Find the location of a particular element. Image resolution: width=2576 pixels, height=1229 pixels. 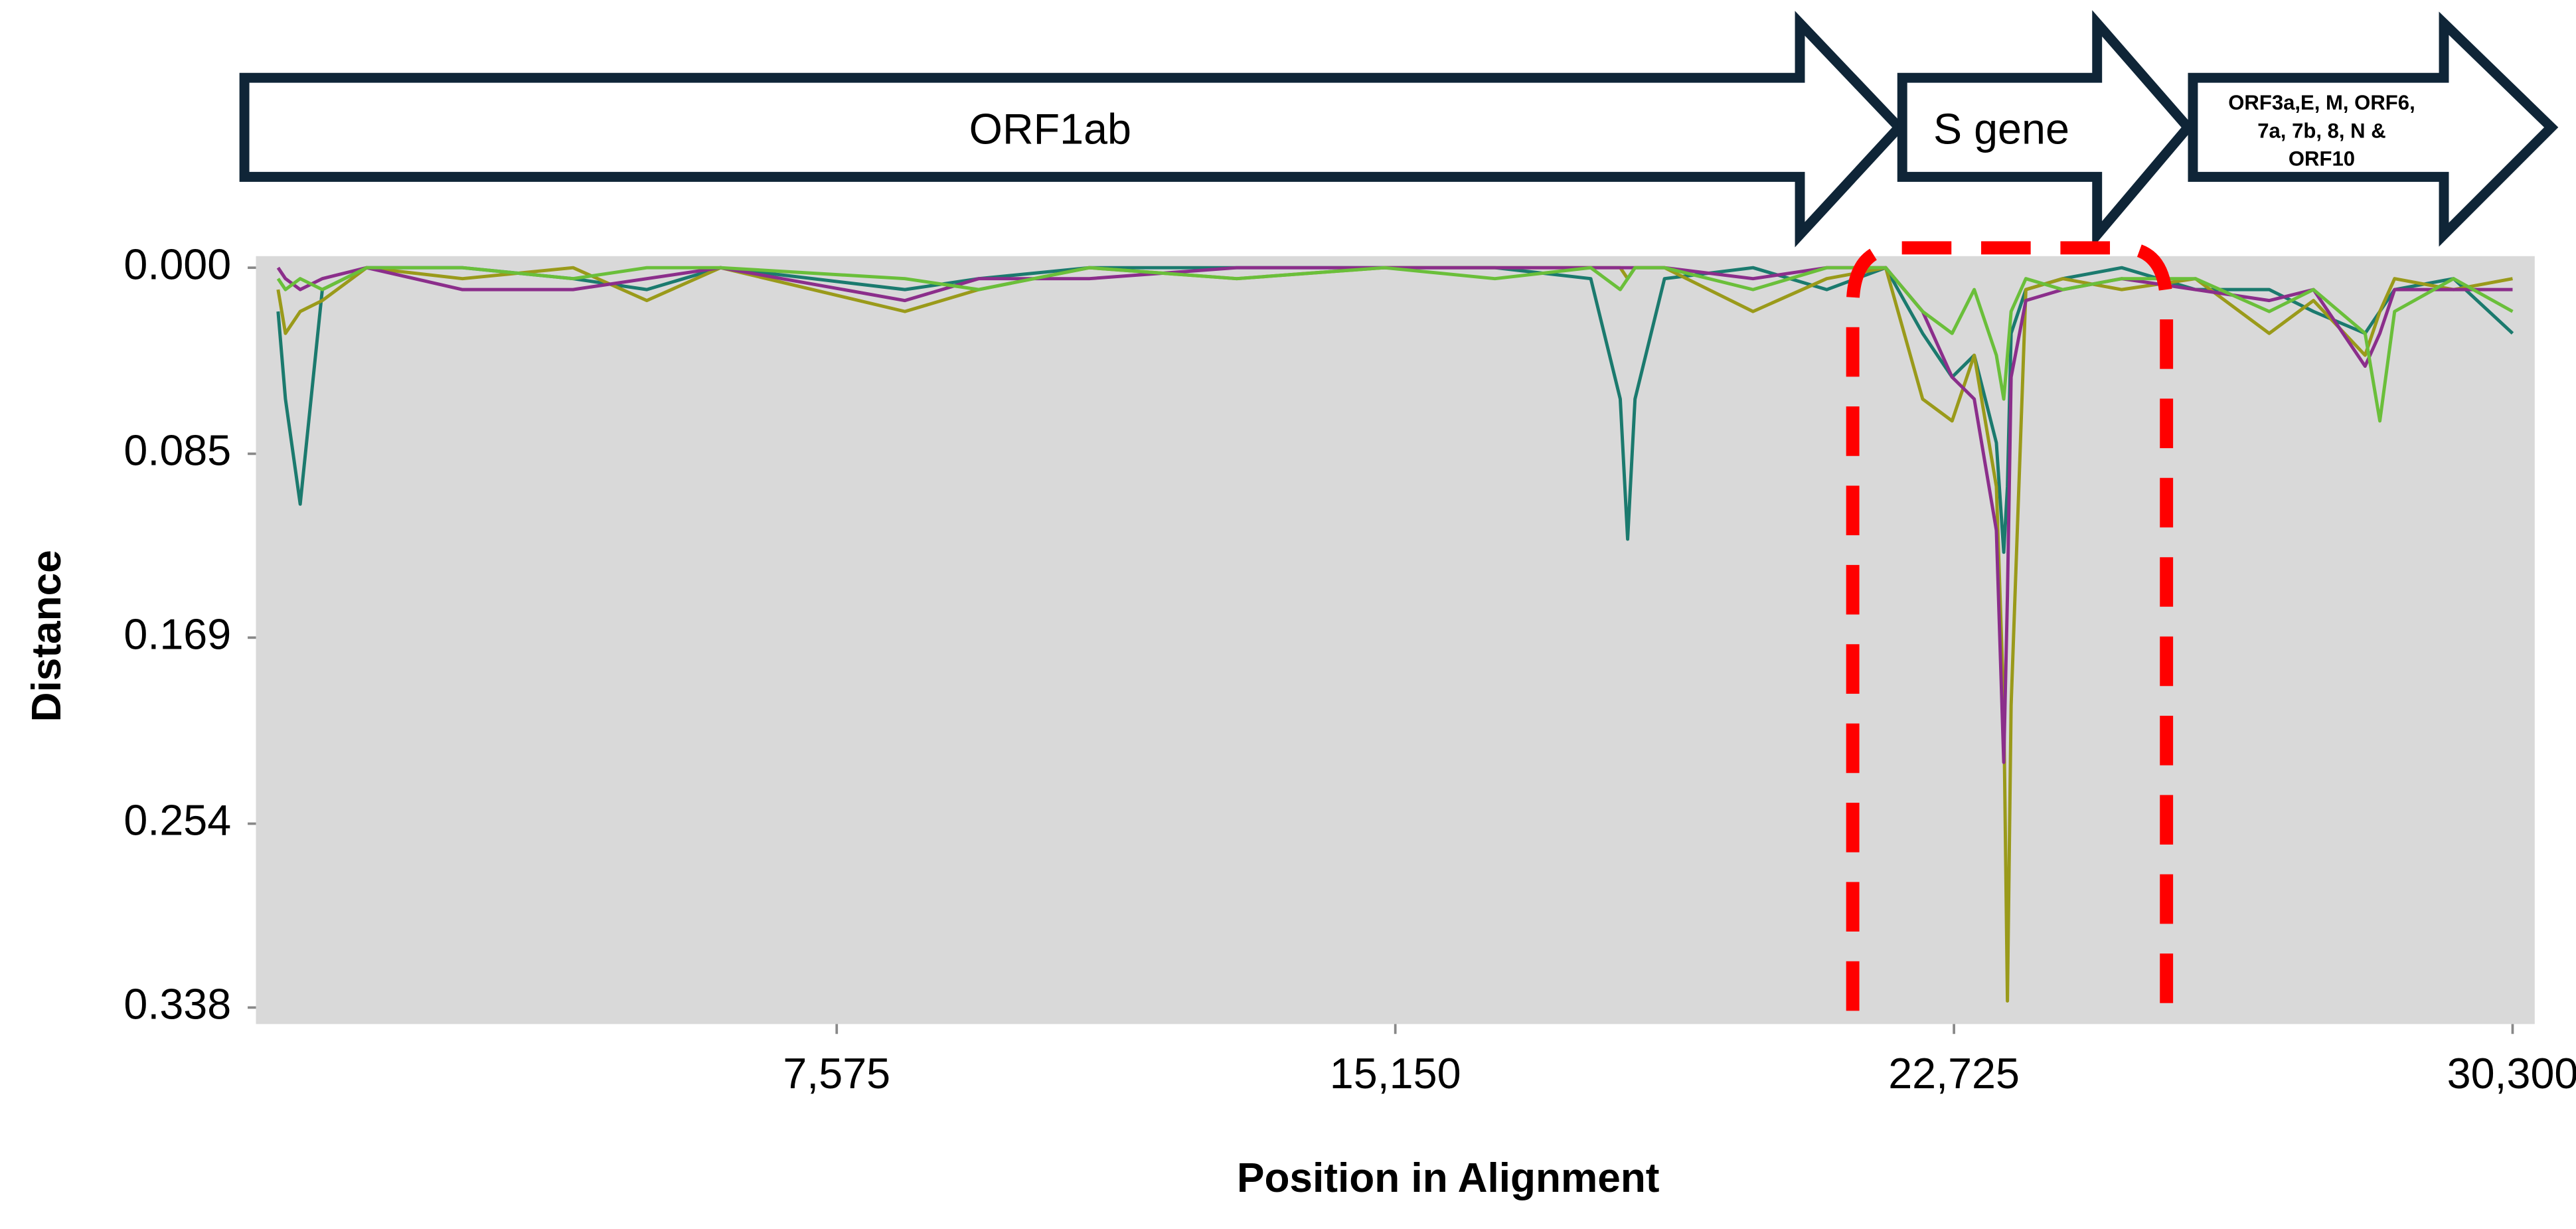

x-tick-label: 22,725 is located at coordinates (1954, 1073).